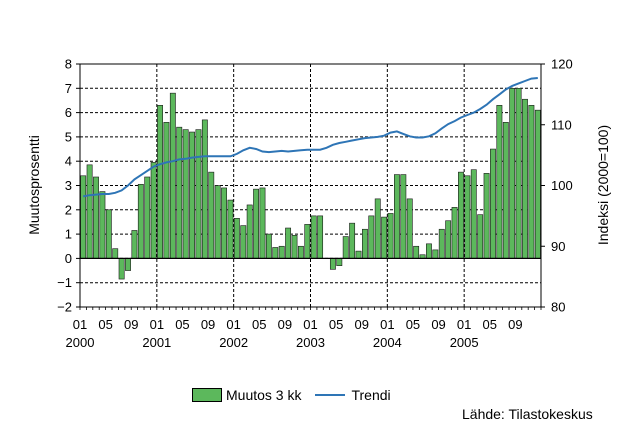 This screenshot has height=439, width=635. Describe the element at coordinates (68, 209) in the screenshot. I see `left-tick-label: 2` at that location.